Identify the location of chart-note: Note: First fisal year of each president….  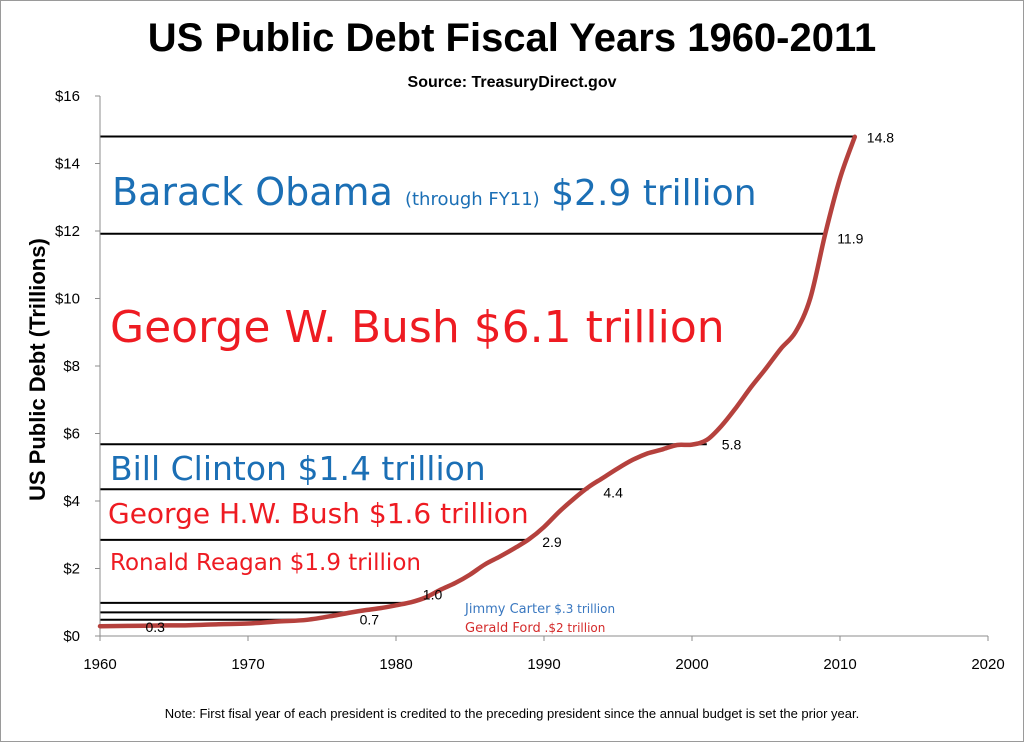
(512, 713).